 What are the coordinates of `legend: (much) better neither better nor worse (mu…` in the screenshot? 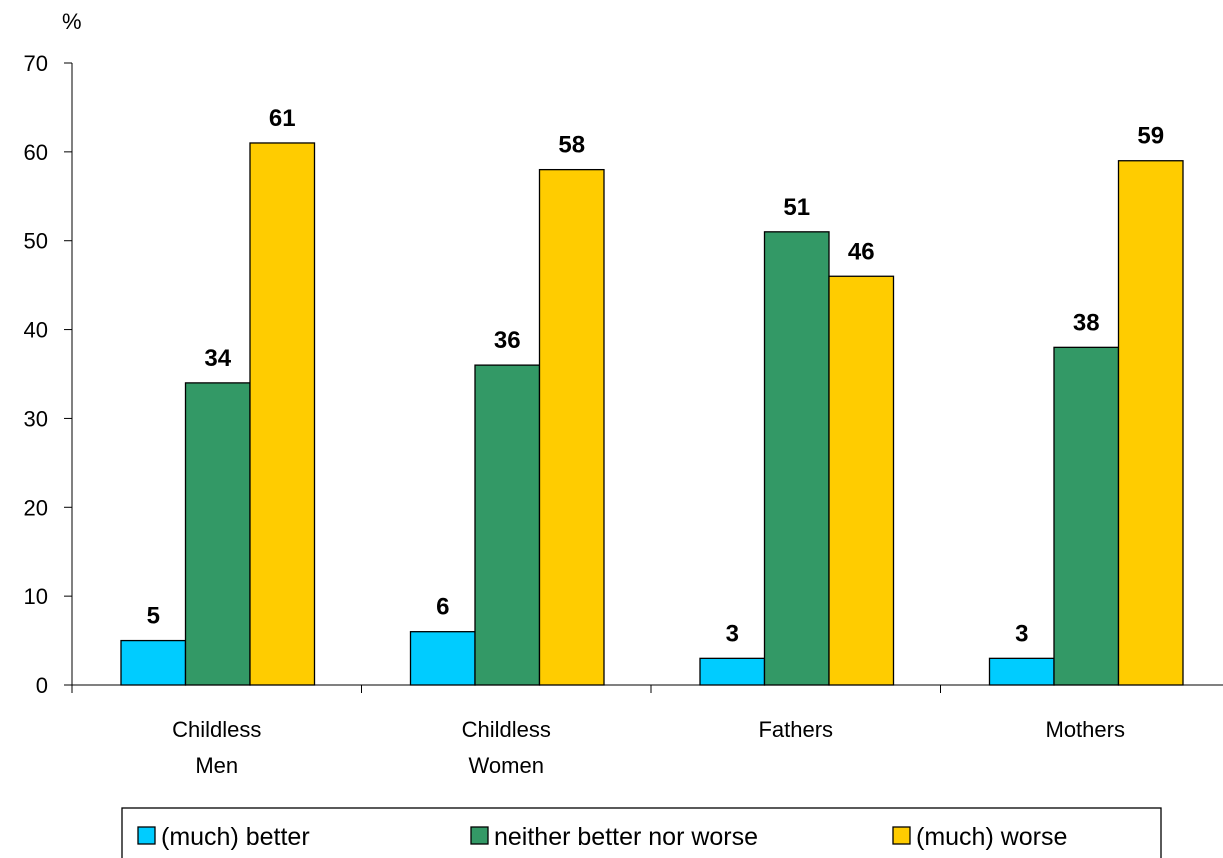 It's located at (641, 832).